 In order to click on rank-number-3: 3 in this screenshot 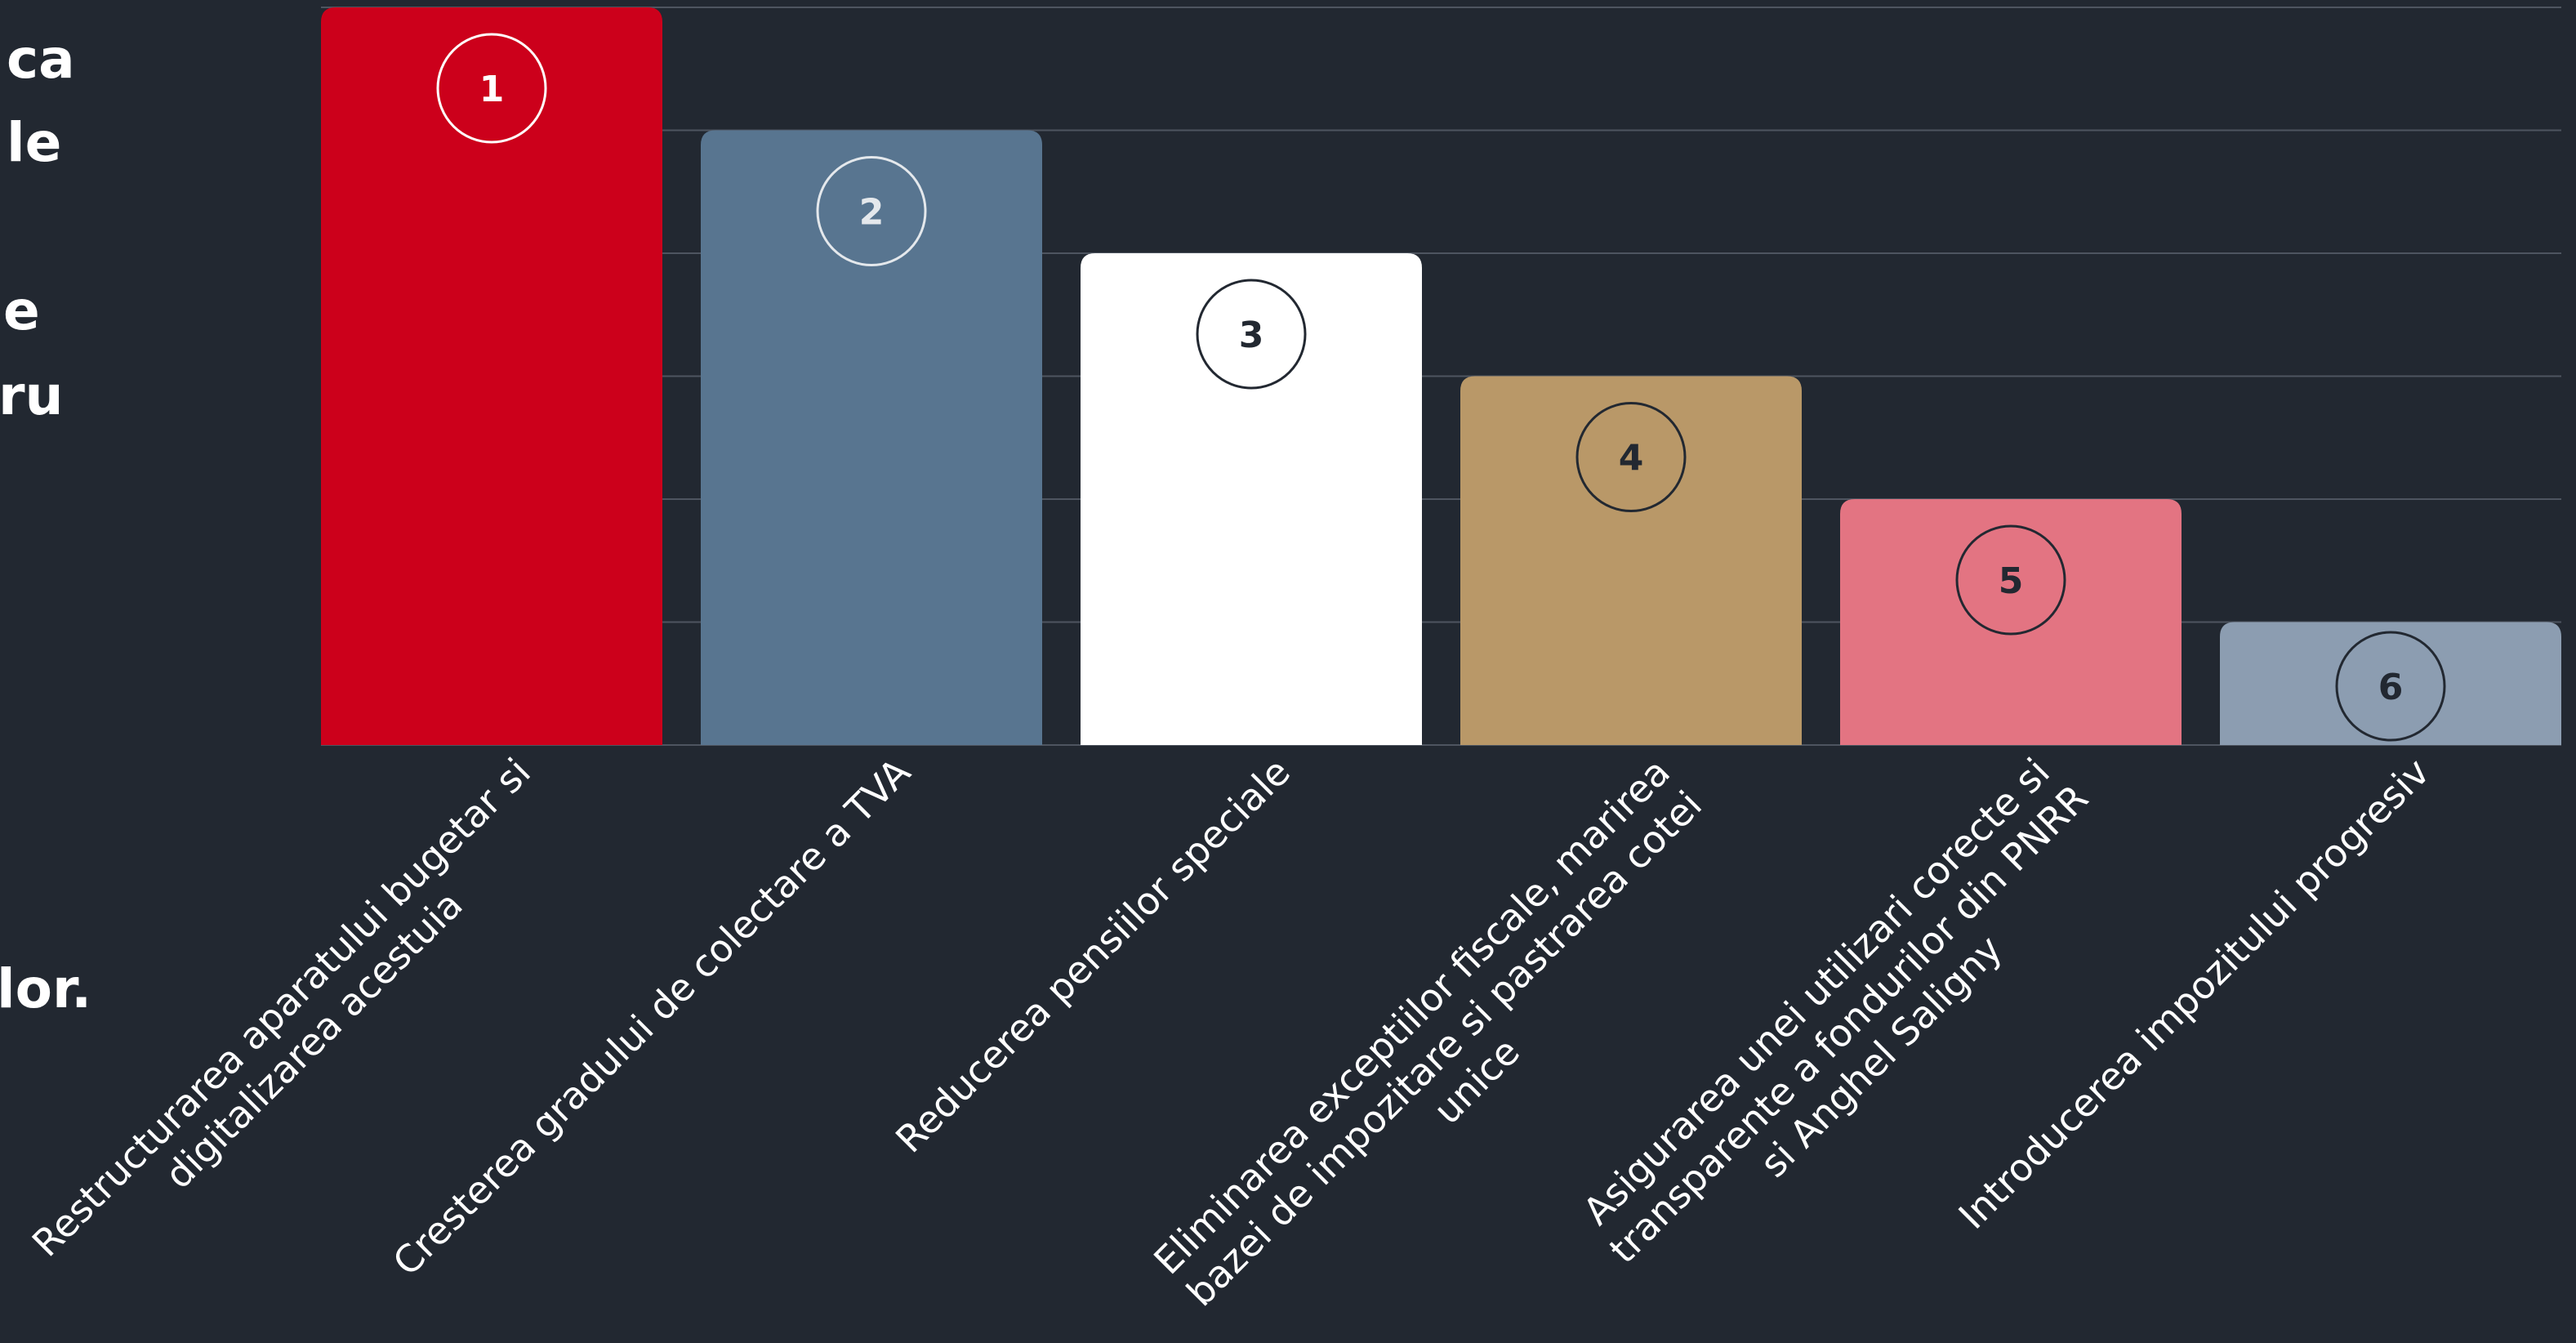, I will do `click(1251, 335)`.